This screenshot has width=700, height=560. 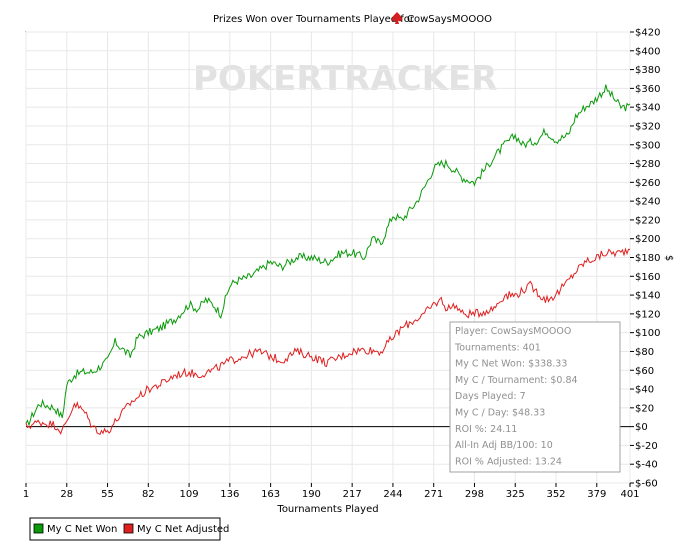 What do you see at coordinates (433, 494) in the screenshot?
I see `x-tick-label: 271` at bounding box center [433, 494].